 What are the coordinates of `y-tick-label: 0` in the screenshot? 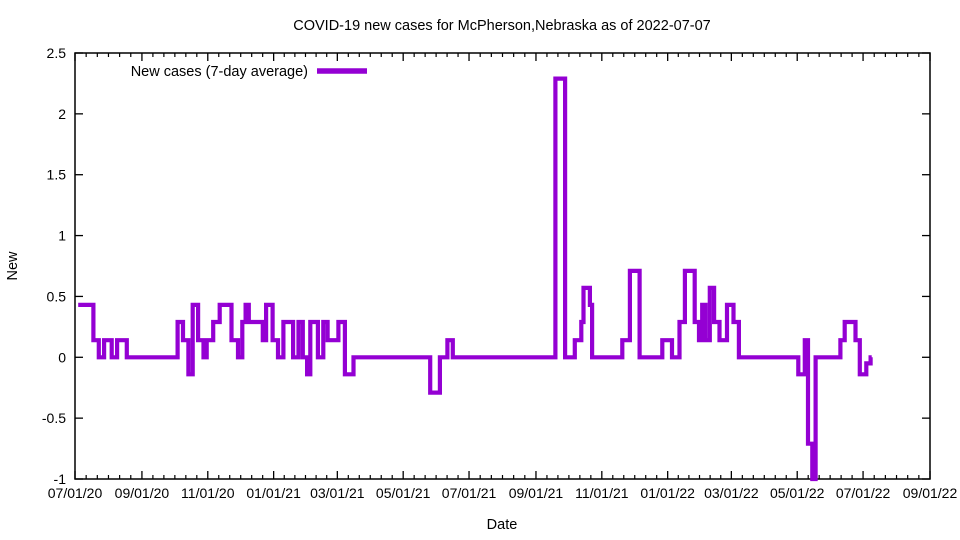 It's located at (62, 357).